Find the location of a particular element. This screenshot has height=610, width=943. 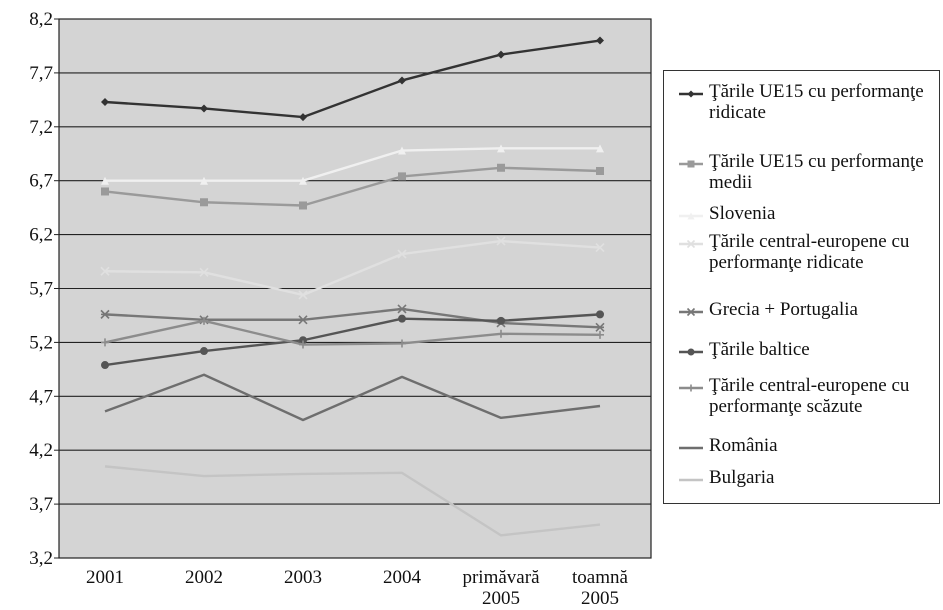

legend-label: Ţările baltice is located at coordinates (759, 349).